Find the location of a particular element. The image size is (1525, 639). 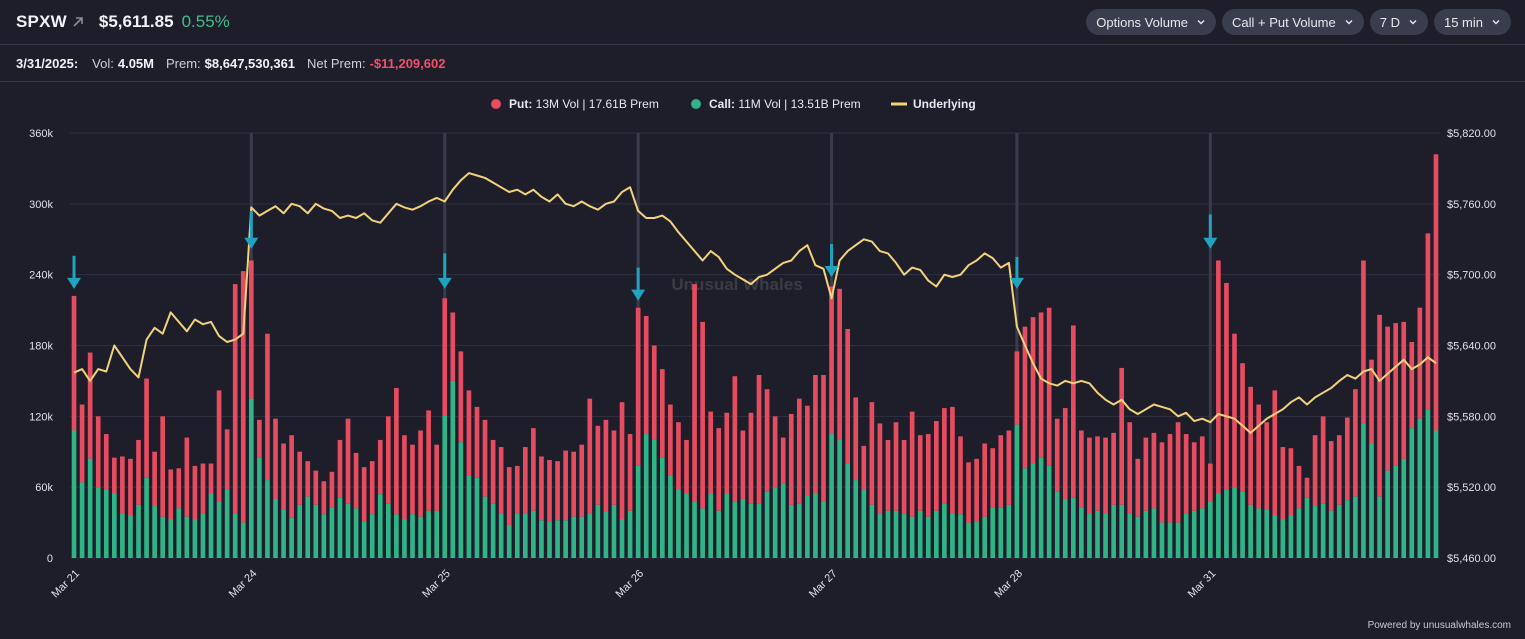

footer-credit: Powered by unusualwhales.com is located at coordinates (1439, 625).